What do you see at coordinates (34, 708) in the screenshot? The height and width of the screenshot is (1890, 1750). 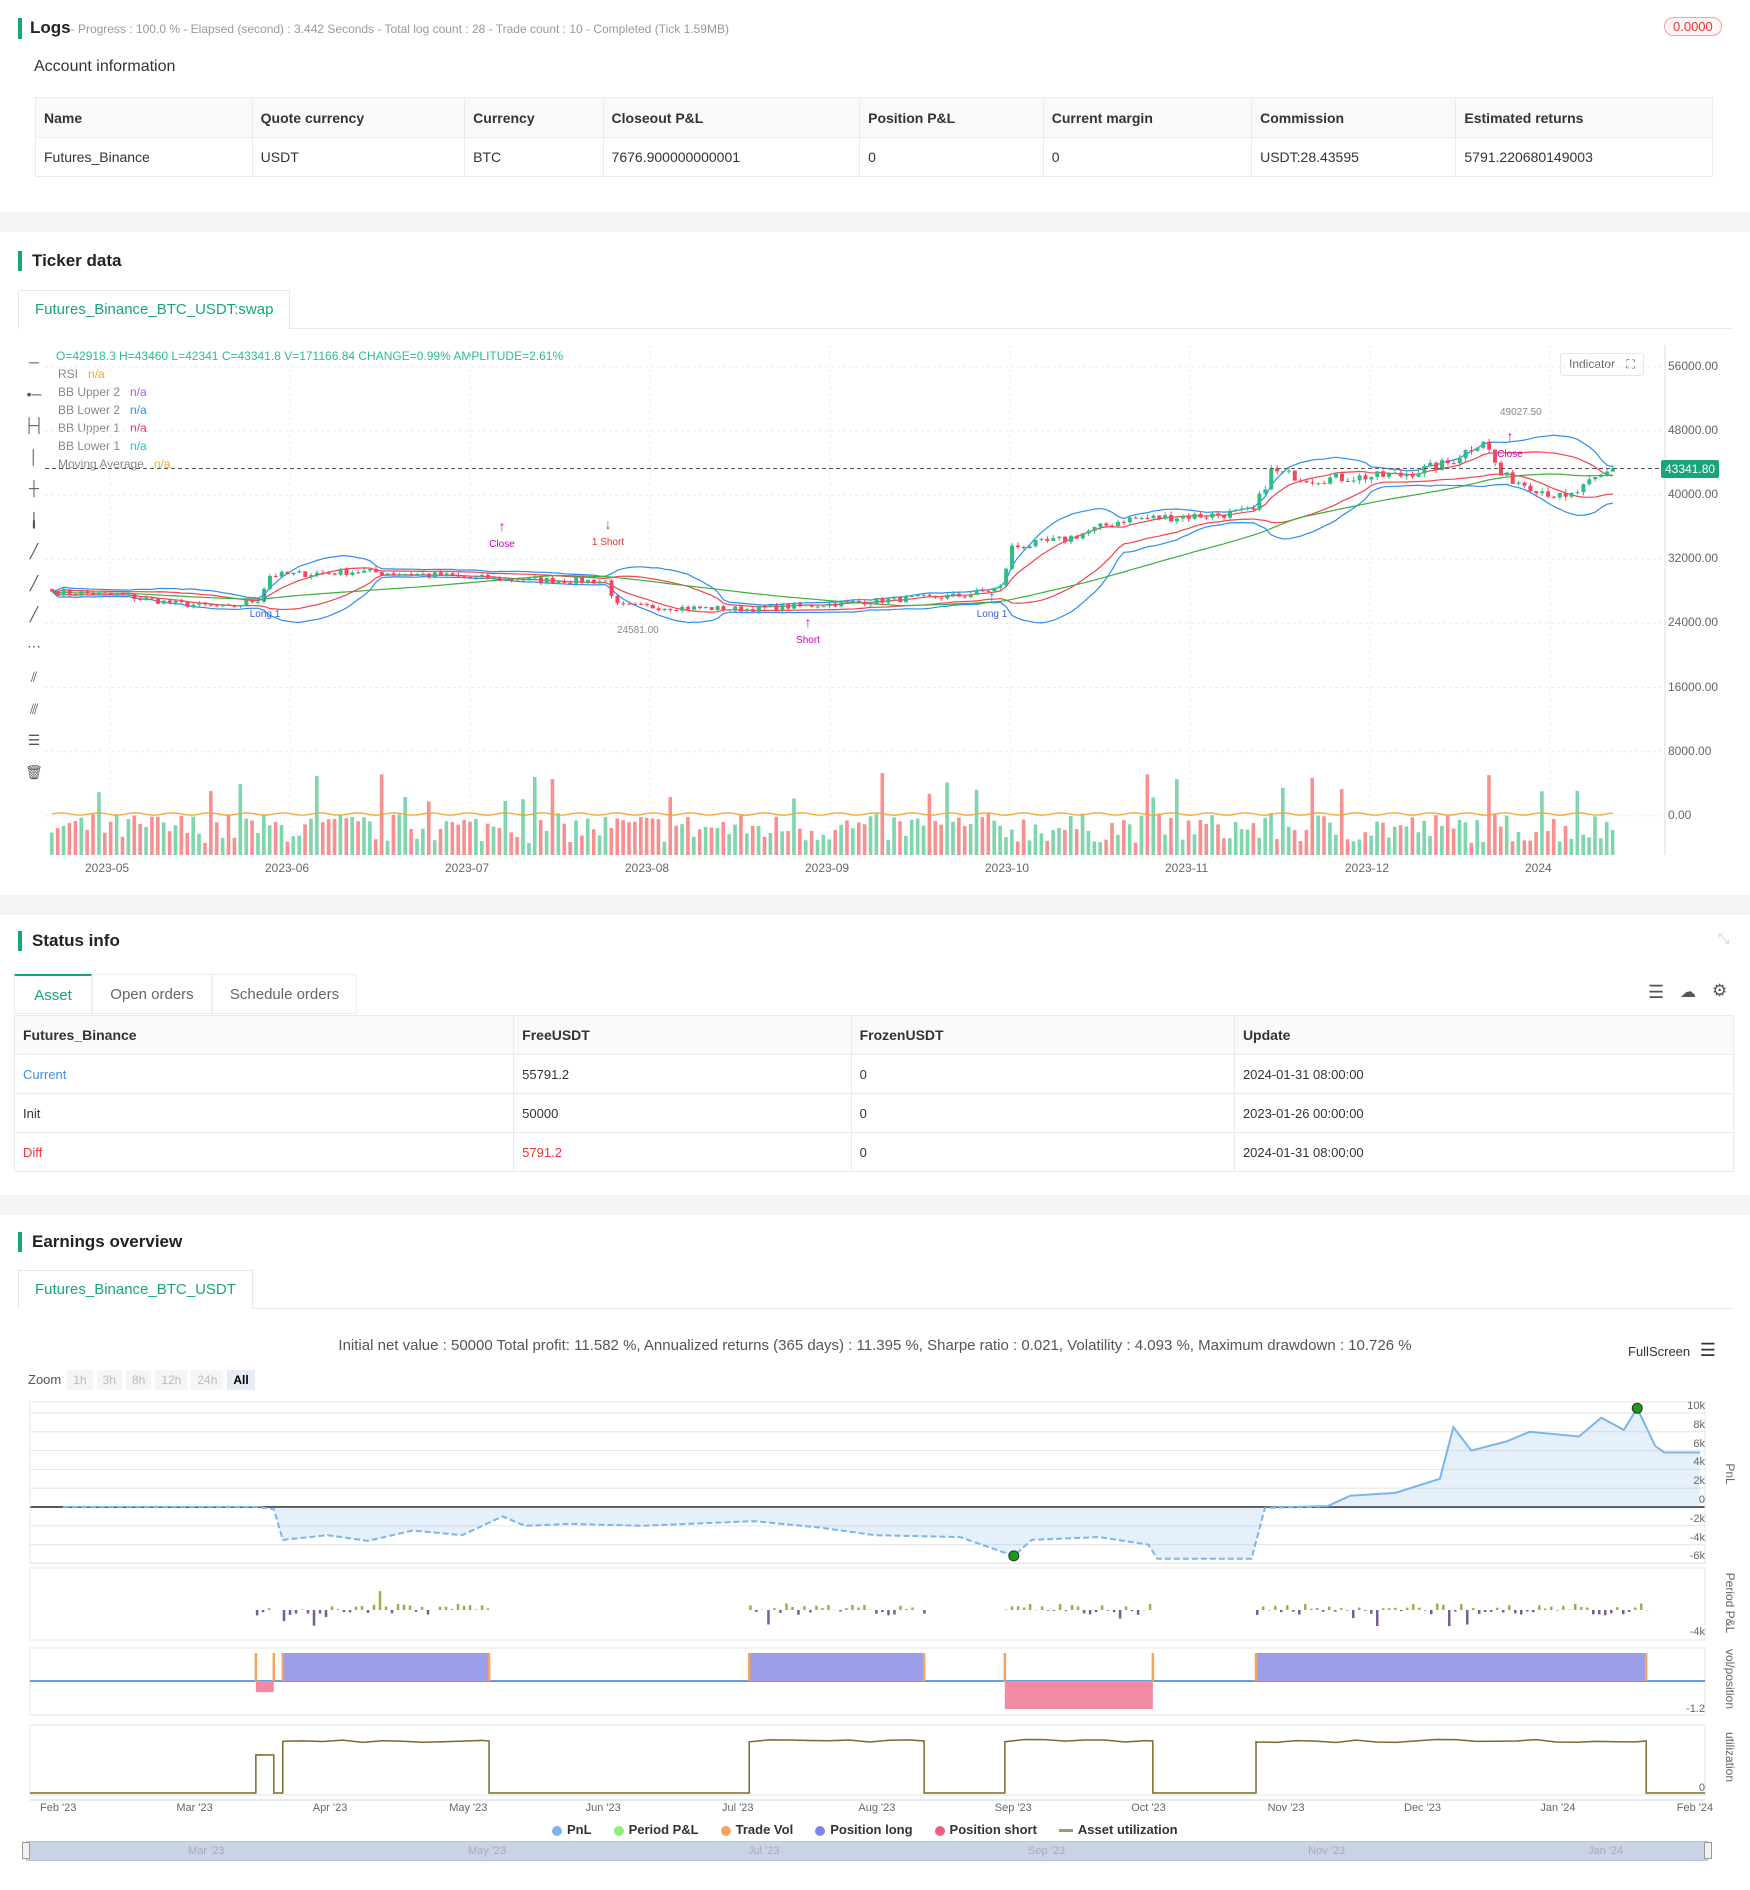 I see `fibonacci-icon: ⫻` at bounding box center [34, 708].